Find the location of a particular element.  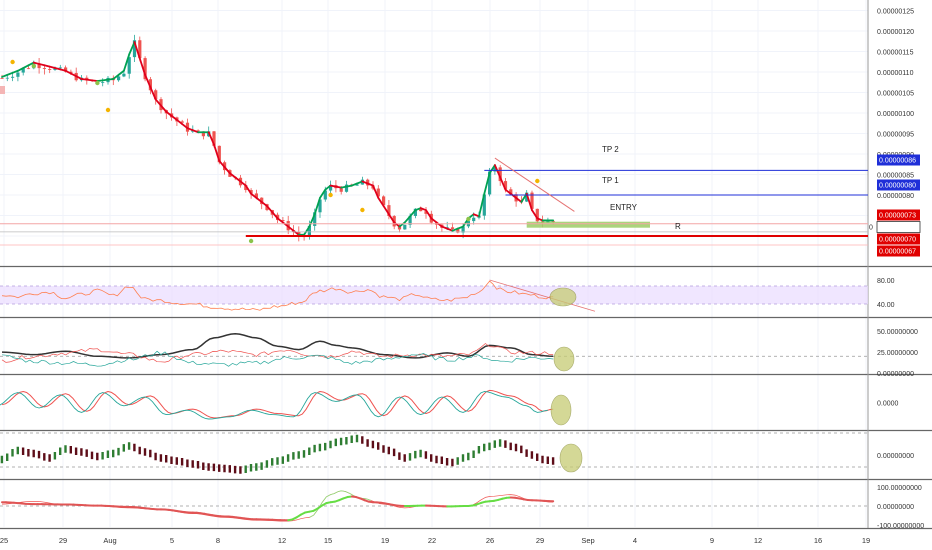

price-tick-label: 0.00000125 is located at coordinates (895, 12).